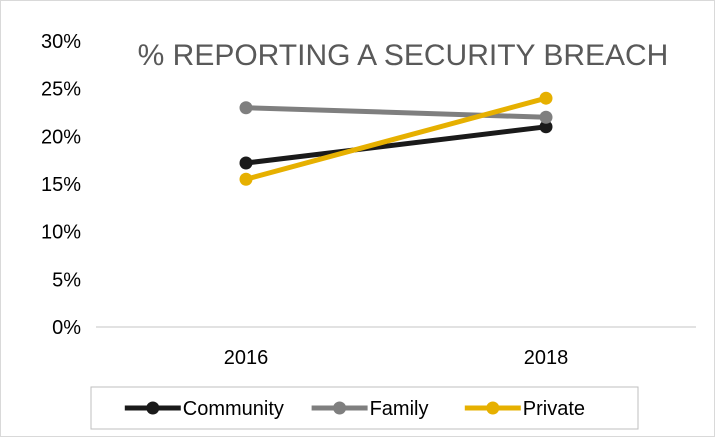 The height and width of the screenshot is (441, 715). I want to click on x-tick-label: 2016, so click(246, 358).